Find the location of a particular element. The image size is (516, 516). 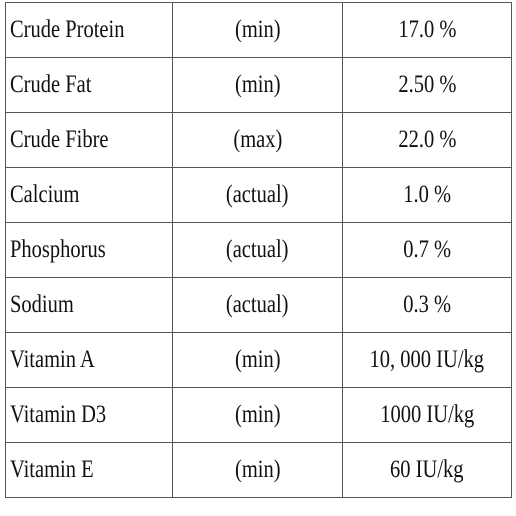

table-cell: 60 IU/kg is located at coordinates (427, 470).